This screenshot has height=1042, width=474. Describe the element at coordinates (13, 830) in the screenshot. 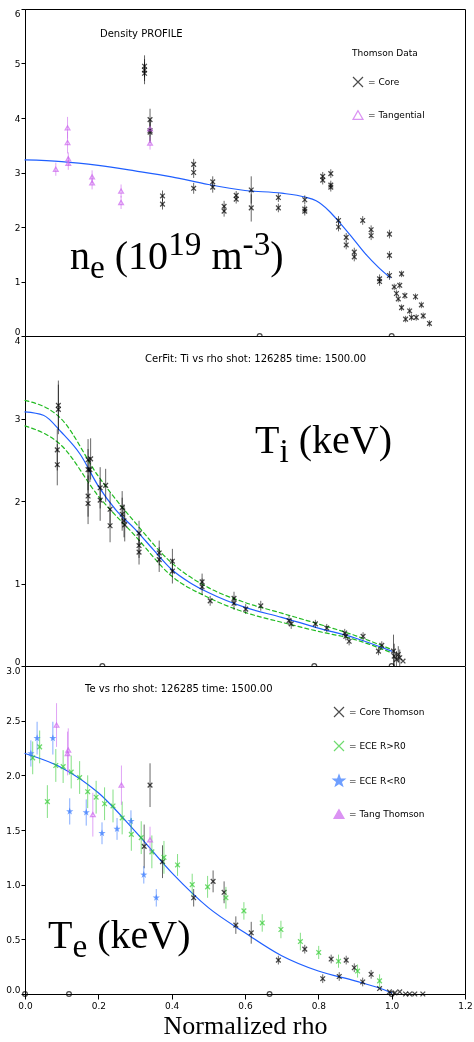

I see `y-tick-label: 1.5` at that location.